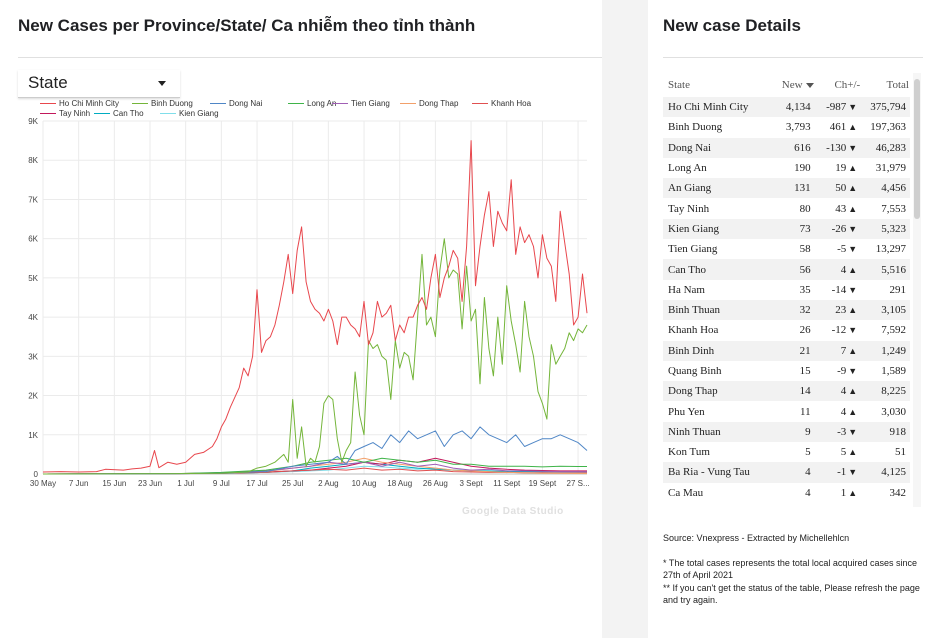 This screenshot has width=941, height=638. I want to click on cell-new: 58, so click(805, 249).